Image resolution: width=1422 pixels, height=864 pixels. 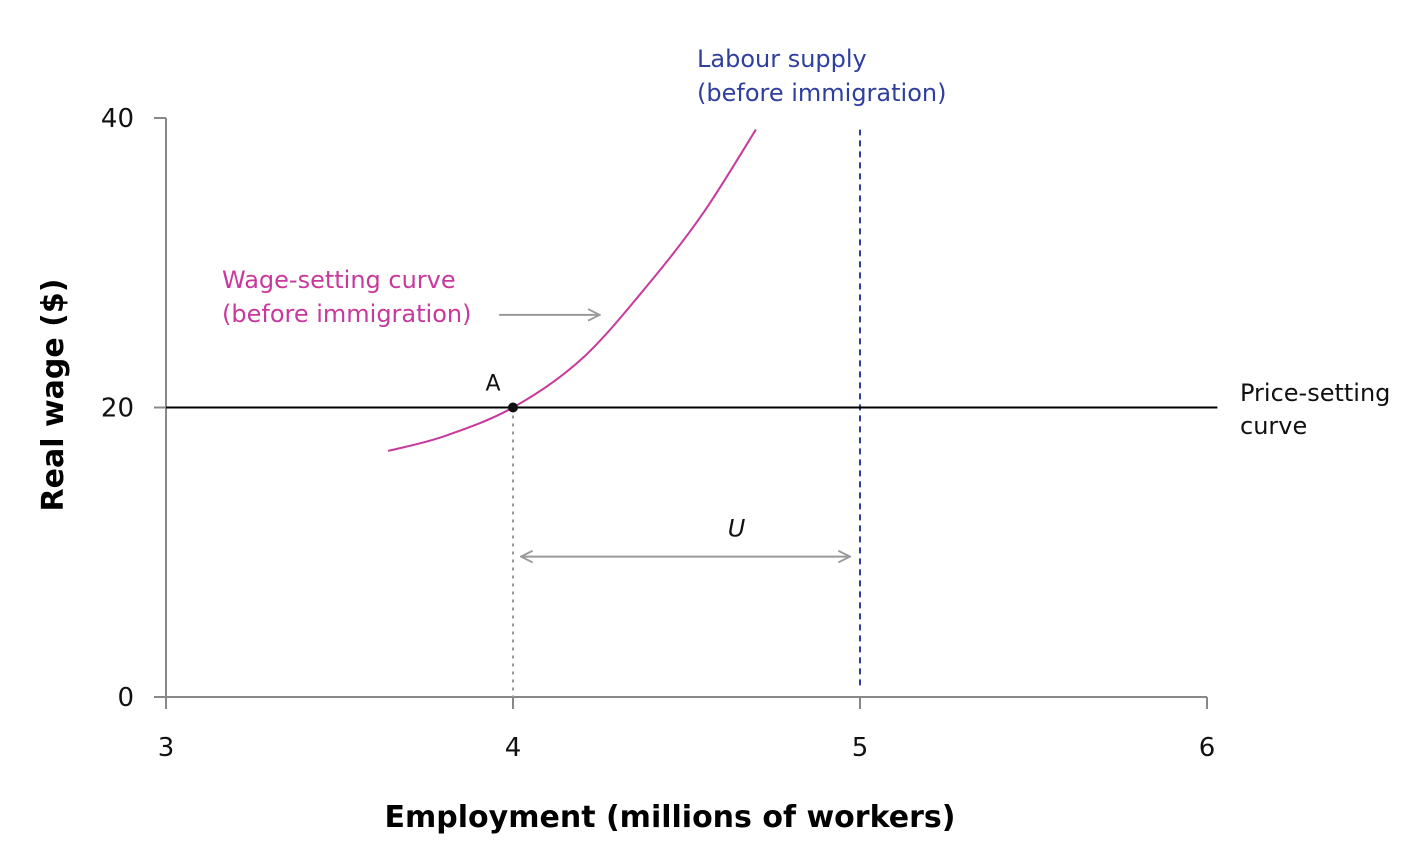 I want to click on point-a-marker, so click(x=513, y=407).